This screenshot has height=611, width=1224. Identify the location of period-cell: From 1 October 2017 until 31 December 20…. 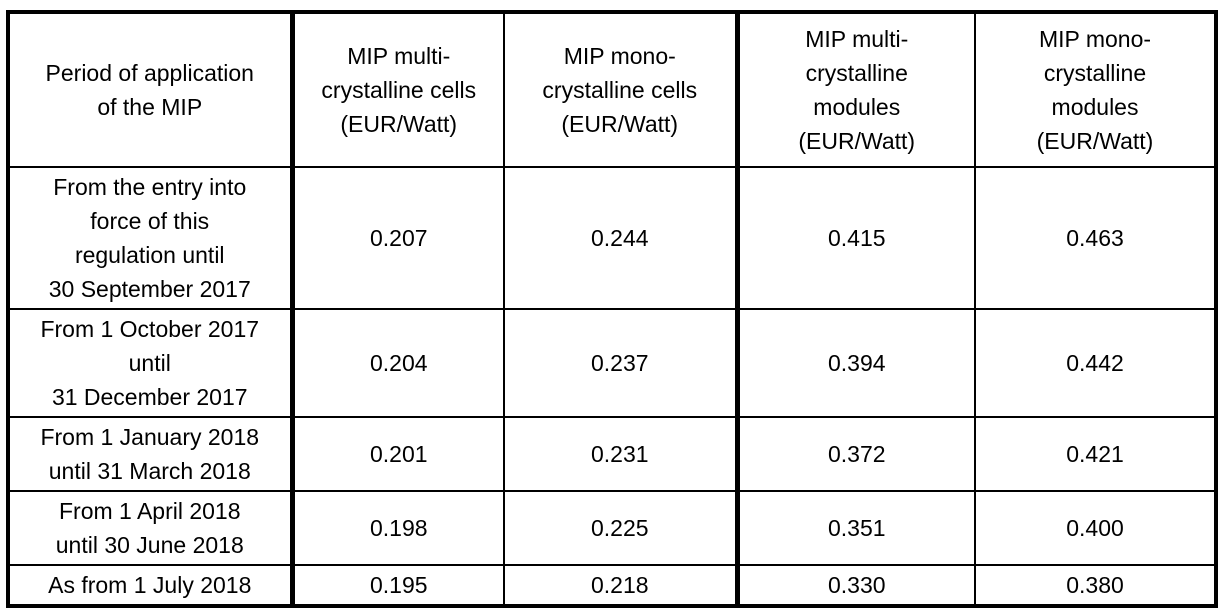
(151, 363).